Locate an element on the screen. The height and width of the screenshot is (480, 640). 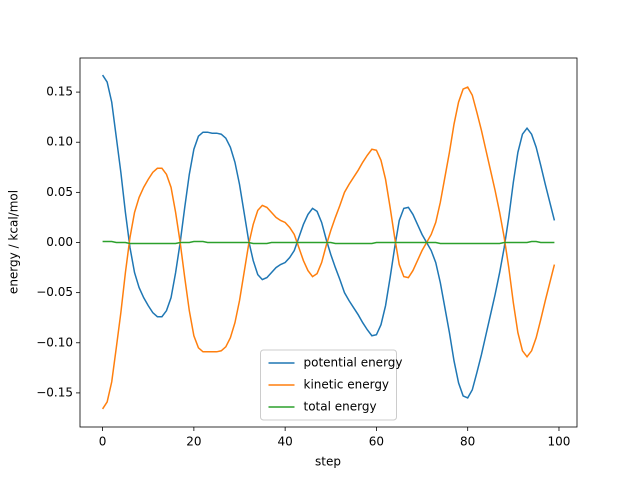
y-tick-label: −0.10 is located at coordinates (54, 342).